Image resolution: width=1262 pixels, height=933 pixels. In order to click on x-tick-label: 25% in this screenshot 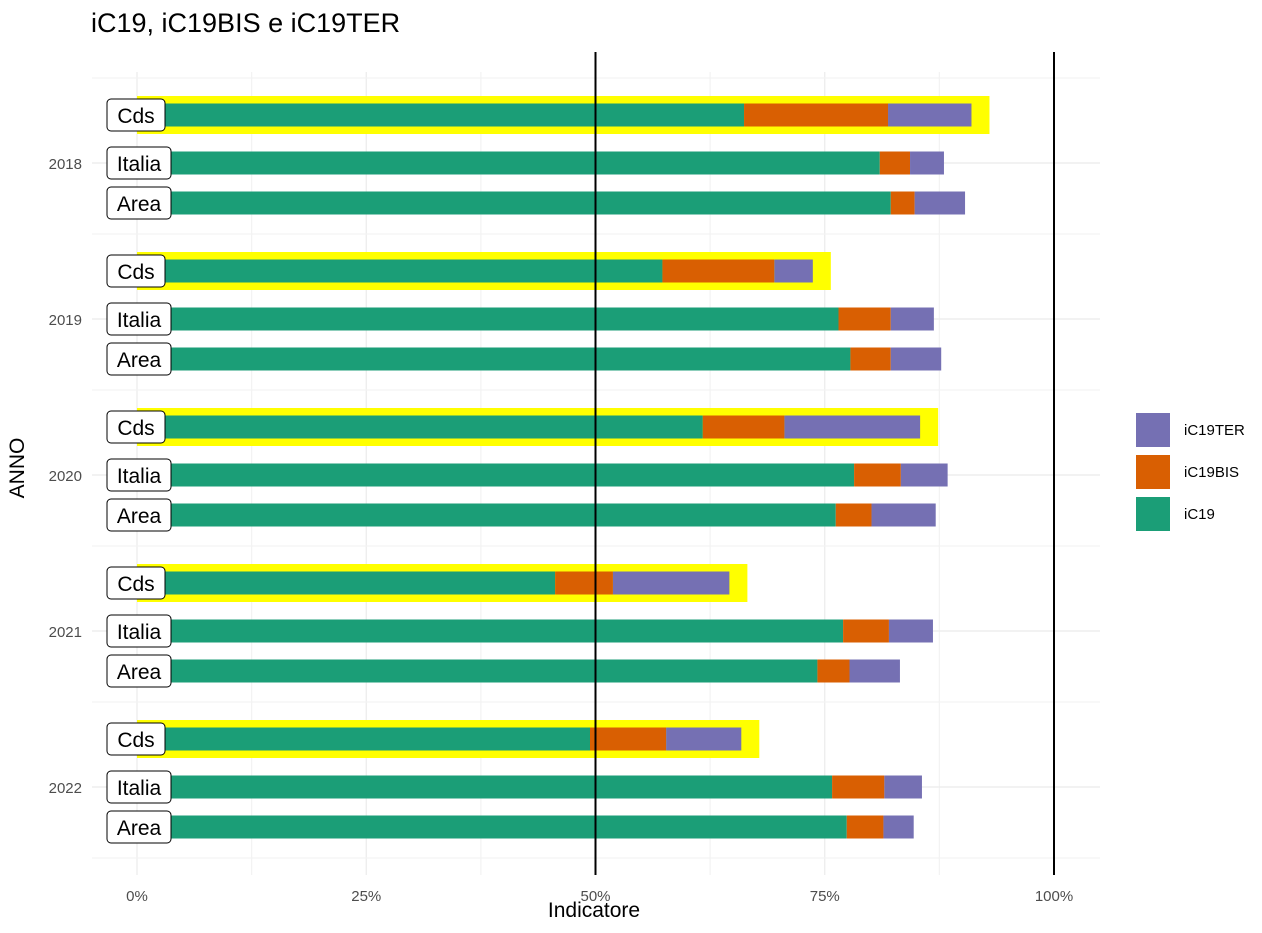, I will do `click(366, 896)`.